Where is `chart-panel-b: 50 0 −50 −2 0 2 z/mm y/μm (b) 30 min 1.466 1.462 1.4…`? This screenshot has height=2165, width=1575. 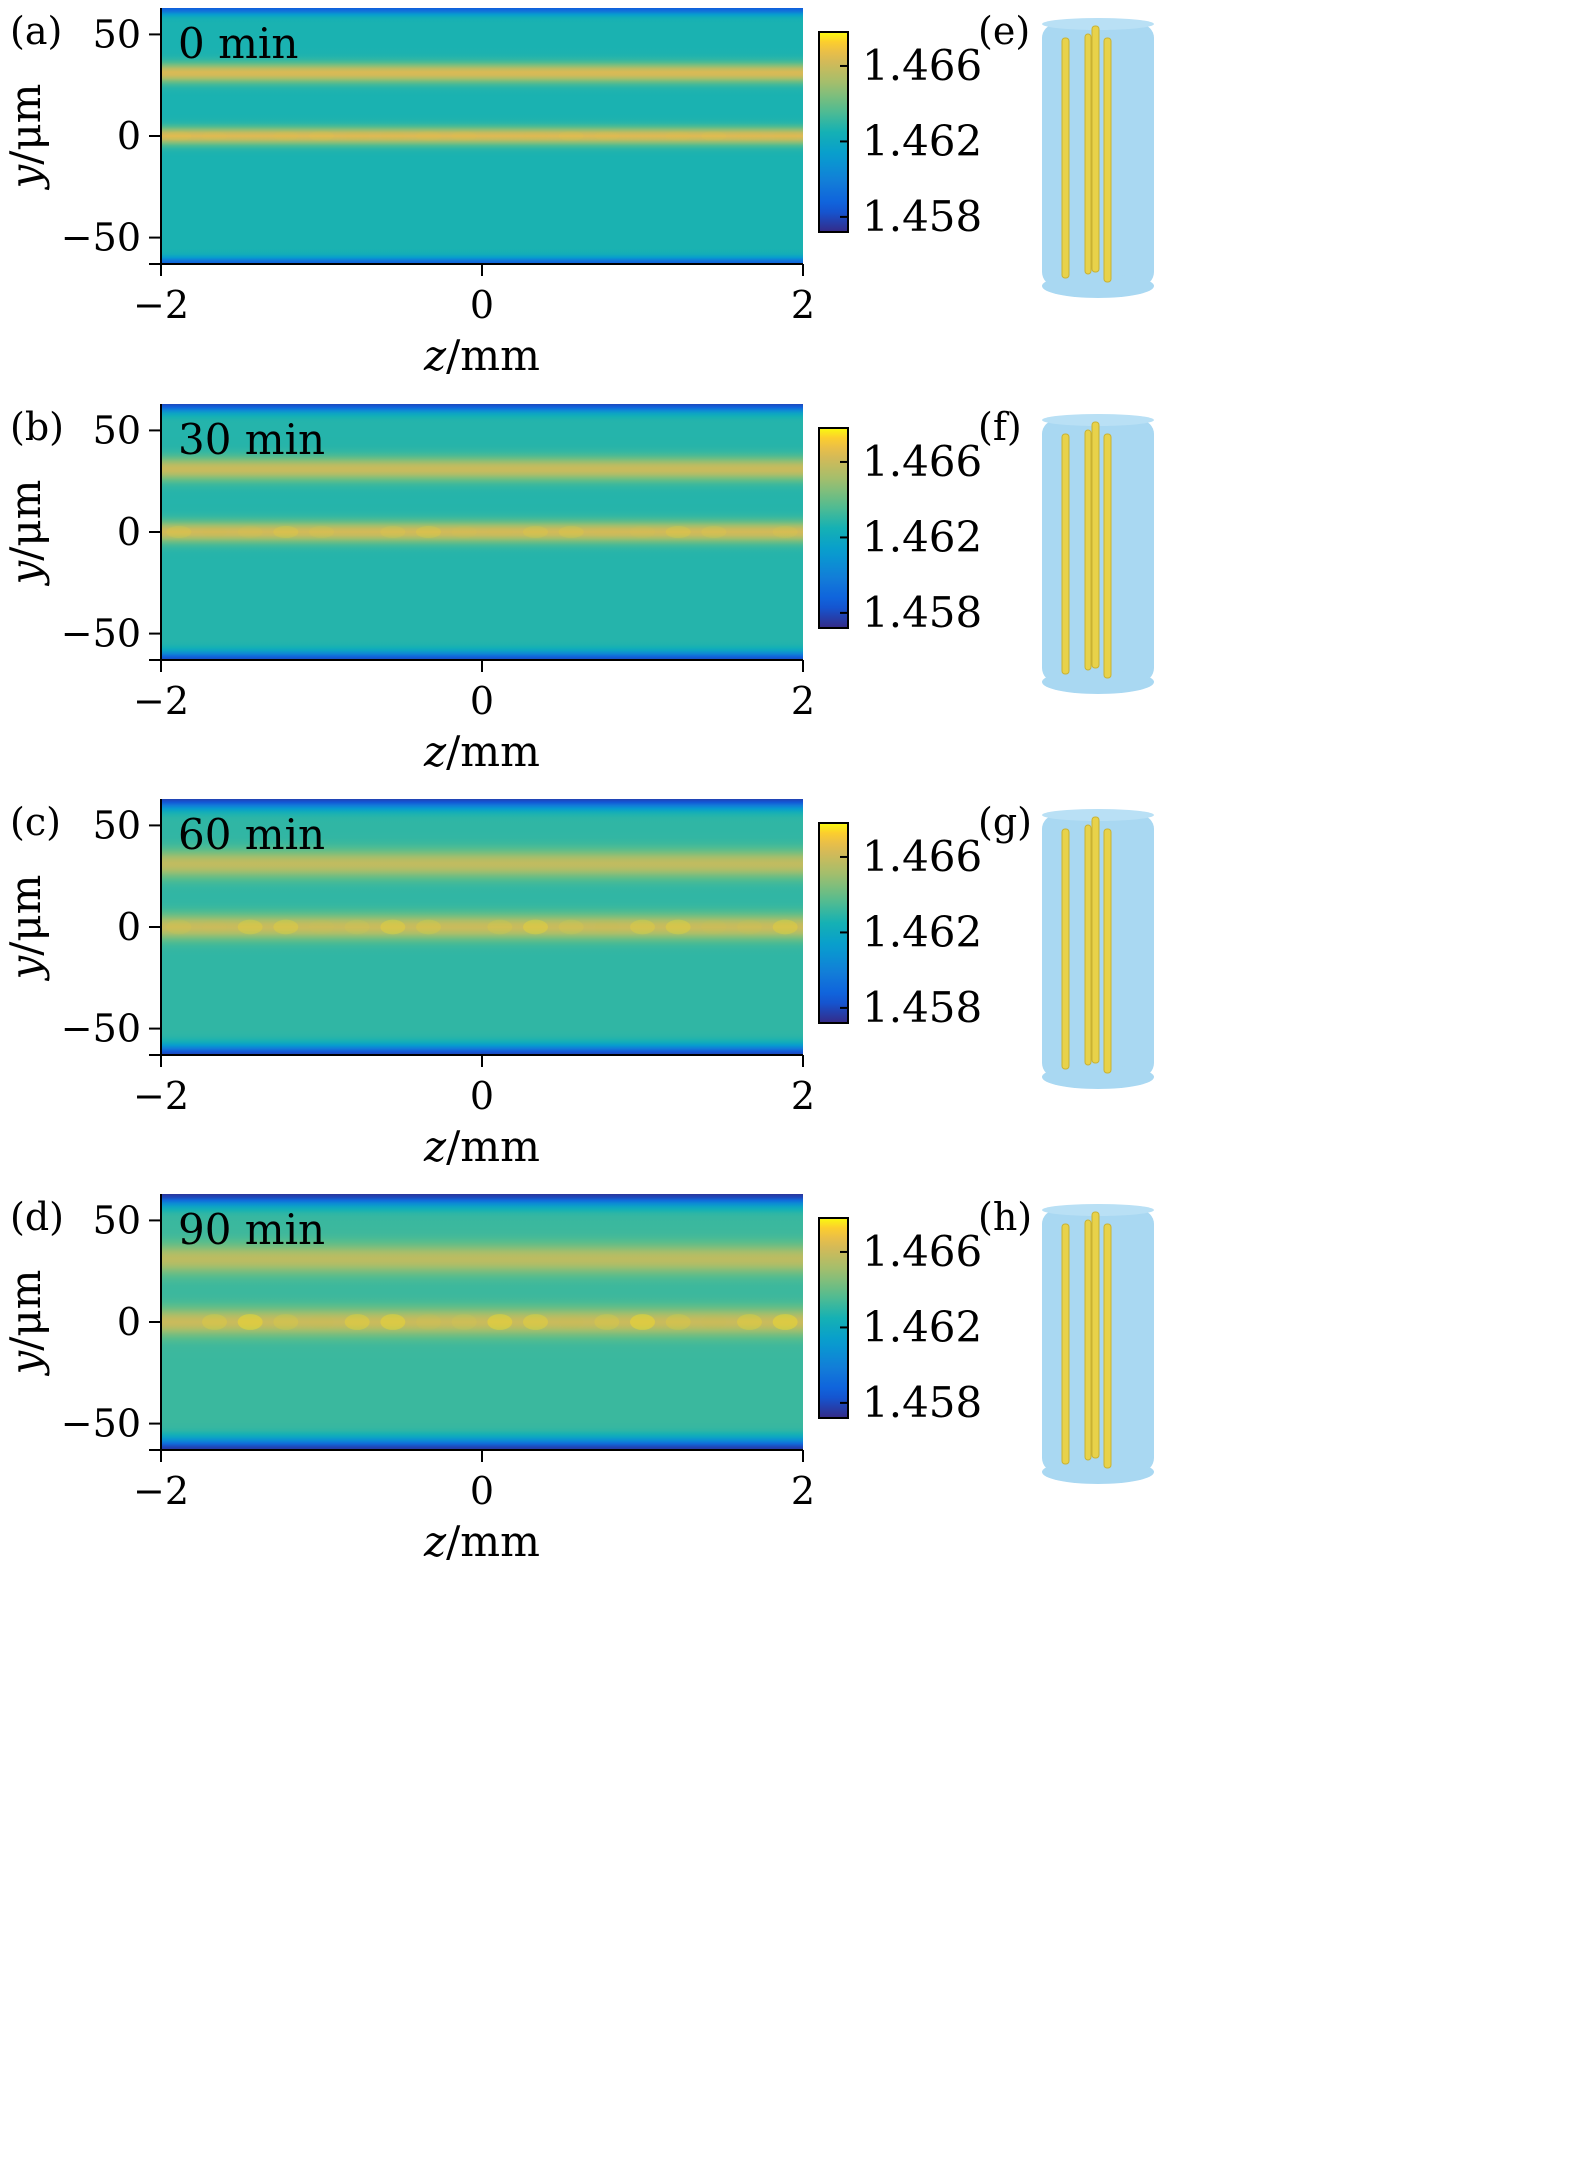
chart-panel-b: 50 0 −50 −2 0 2 z/mm y/μm (b) 30 min 1.466 1.462 1.4… is located at coordinates (491, 590).